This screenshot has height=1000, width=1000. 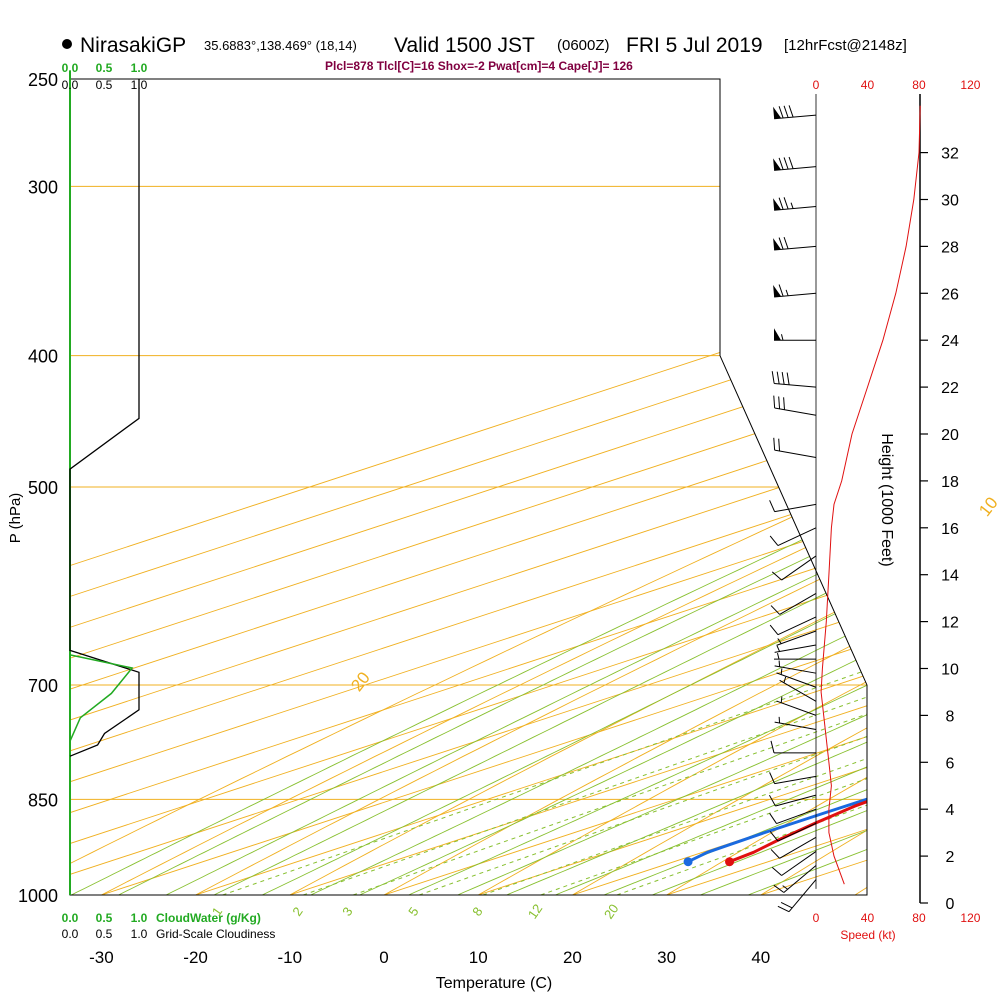 What do you see at coordinates (816, 918) in the screenshot?
I see `speed-tick-bottom: 0` at bounding box center [816, 918].